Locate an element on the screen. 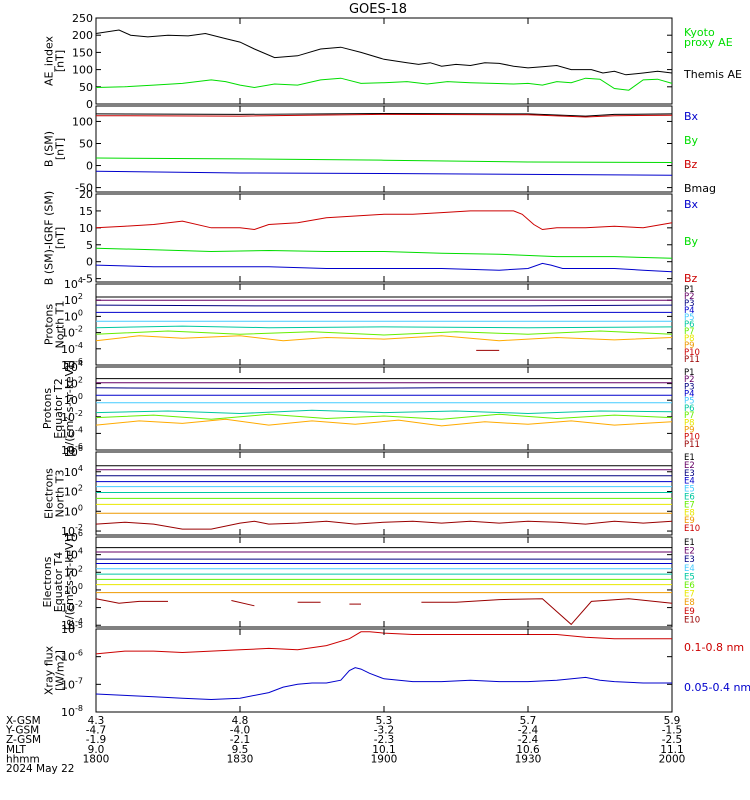 This screenshot has height=800, width=750. y-tick-label: -50 is located at coordinates (84, 188).